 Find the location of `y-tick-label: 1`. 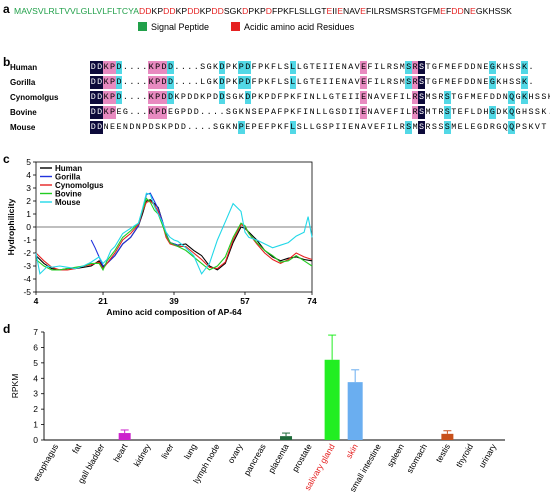

y-tick-label: 1 is located at coordinates (35, 425).